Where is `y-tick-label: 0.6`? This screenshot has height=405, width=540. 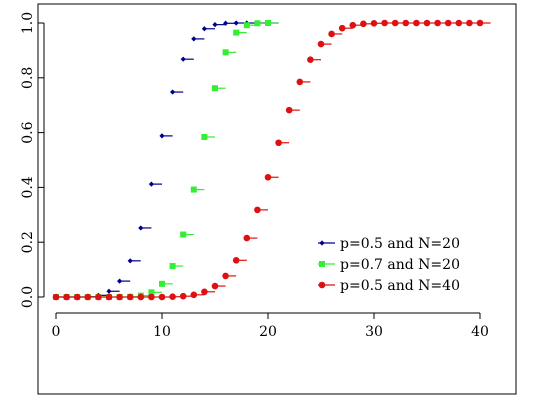
y-tick-label: 0.6 is located at coordinates (28, 132).